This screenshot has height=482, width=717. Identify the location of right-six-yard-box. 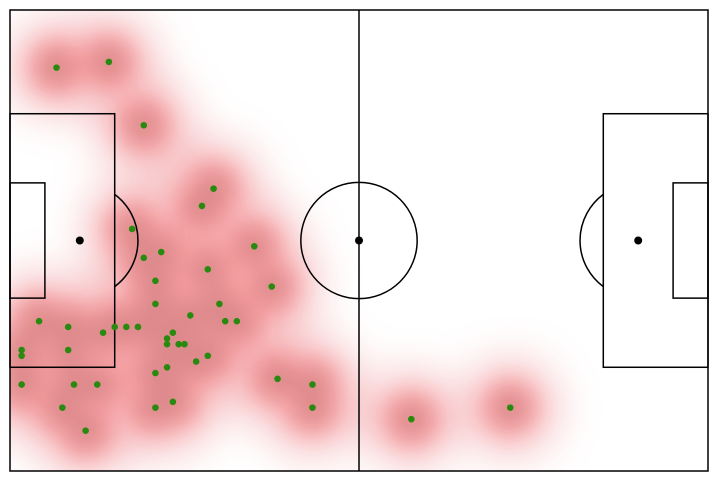
(690, 240).